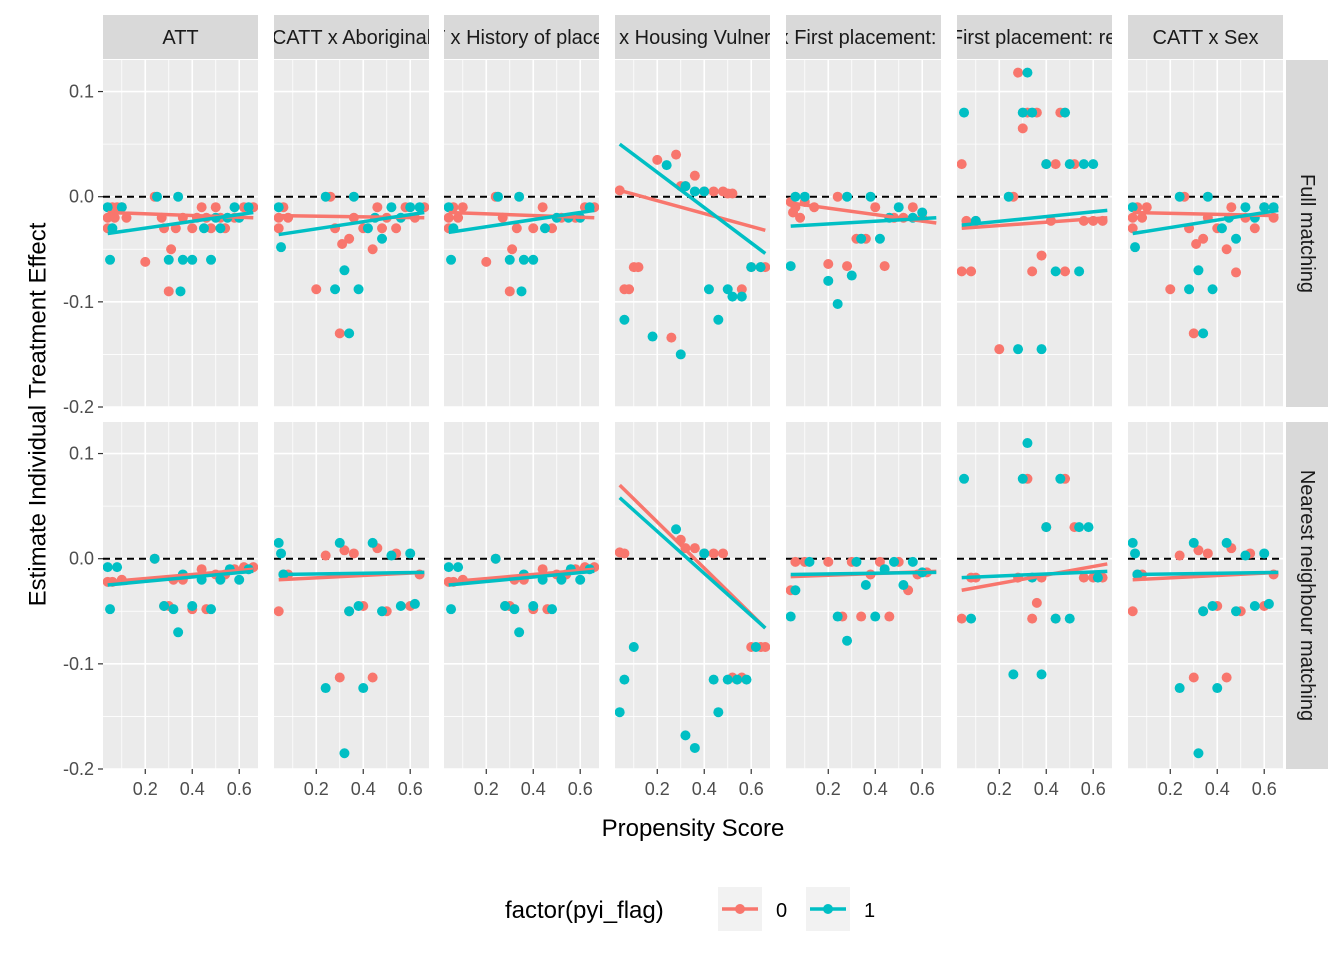 The height and width of the screenshot is (960, 1344). Describe the element at coordinates (1206, 38) in the screenshot. I see `column-strip-label: CATT x Sex` at that location.